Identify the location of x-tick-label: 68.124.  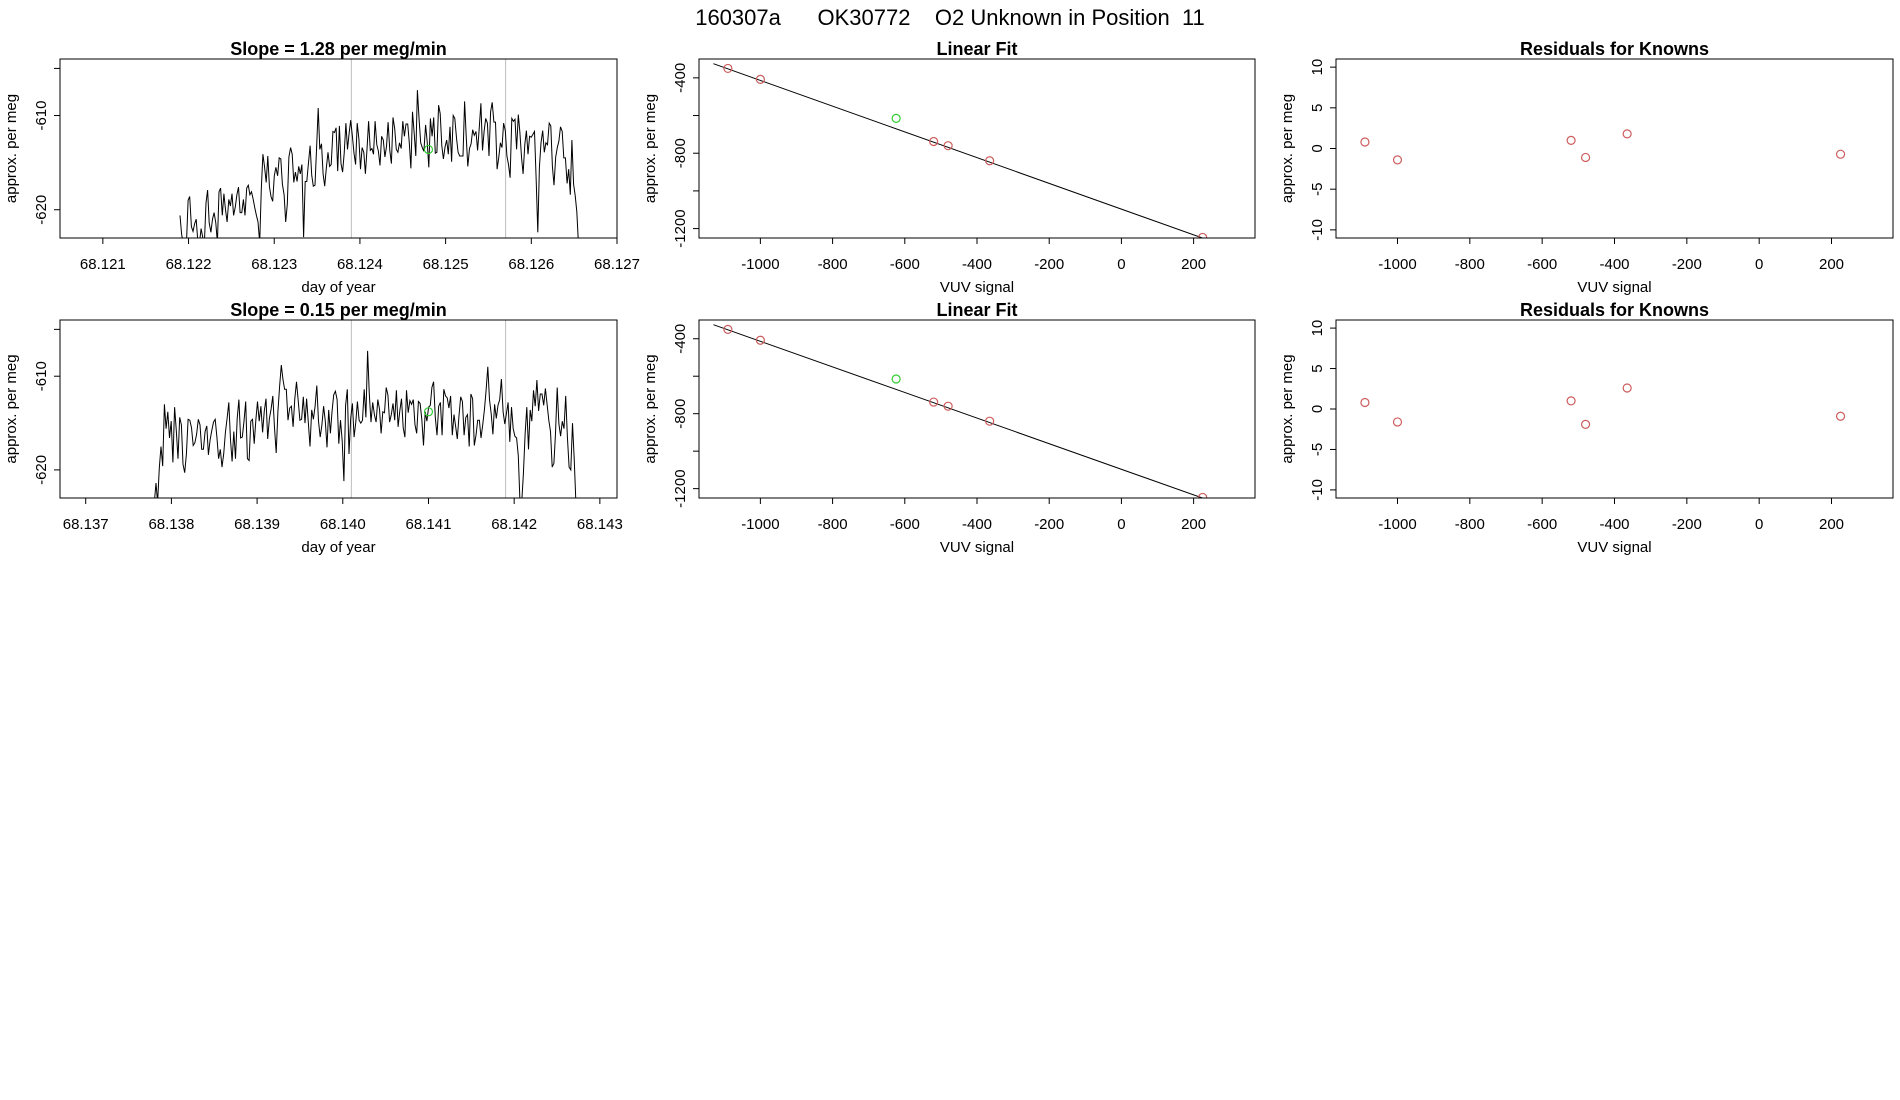
(360, 264).